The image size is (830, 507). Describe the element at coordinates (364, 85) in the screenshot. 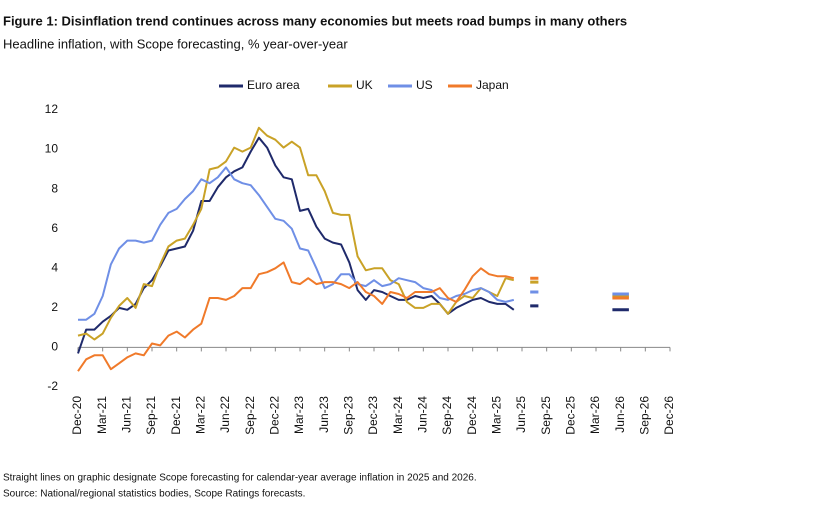

I see `legend-label: UK` at that location.